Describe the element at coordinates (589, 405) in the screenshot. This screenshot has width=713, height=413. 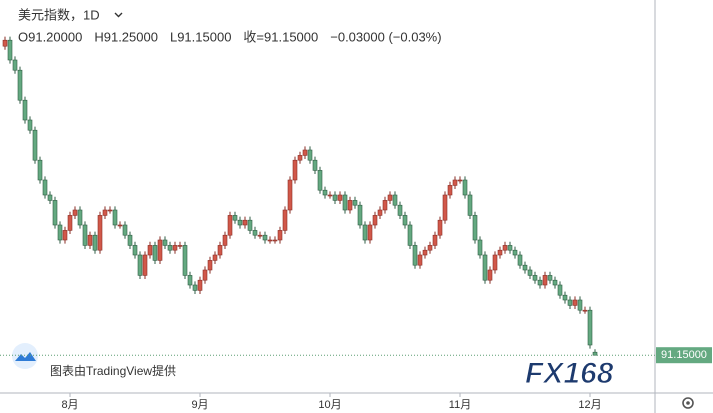
I see `x-tick-label: 12月` at that location.